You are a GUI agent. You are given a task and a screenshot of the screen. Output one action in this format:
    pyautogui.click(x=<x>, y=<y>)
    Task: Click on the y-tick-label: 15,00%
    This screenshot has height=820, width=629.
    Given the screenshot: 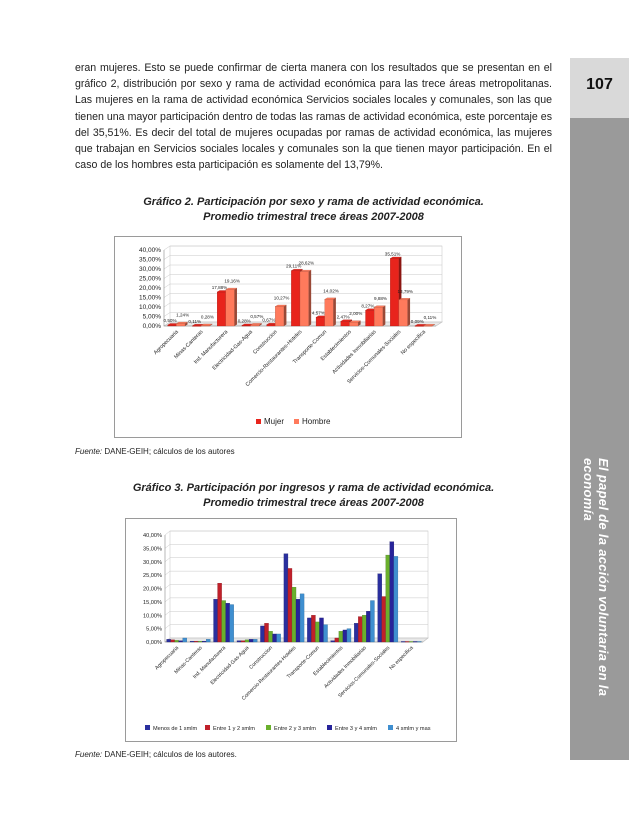 What is the action you would take?
    pyautogui.click(x=152, y=603)
    